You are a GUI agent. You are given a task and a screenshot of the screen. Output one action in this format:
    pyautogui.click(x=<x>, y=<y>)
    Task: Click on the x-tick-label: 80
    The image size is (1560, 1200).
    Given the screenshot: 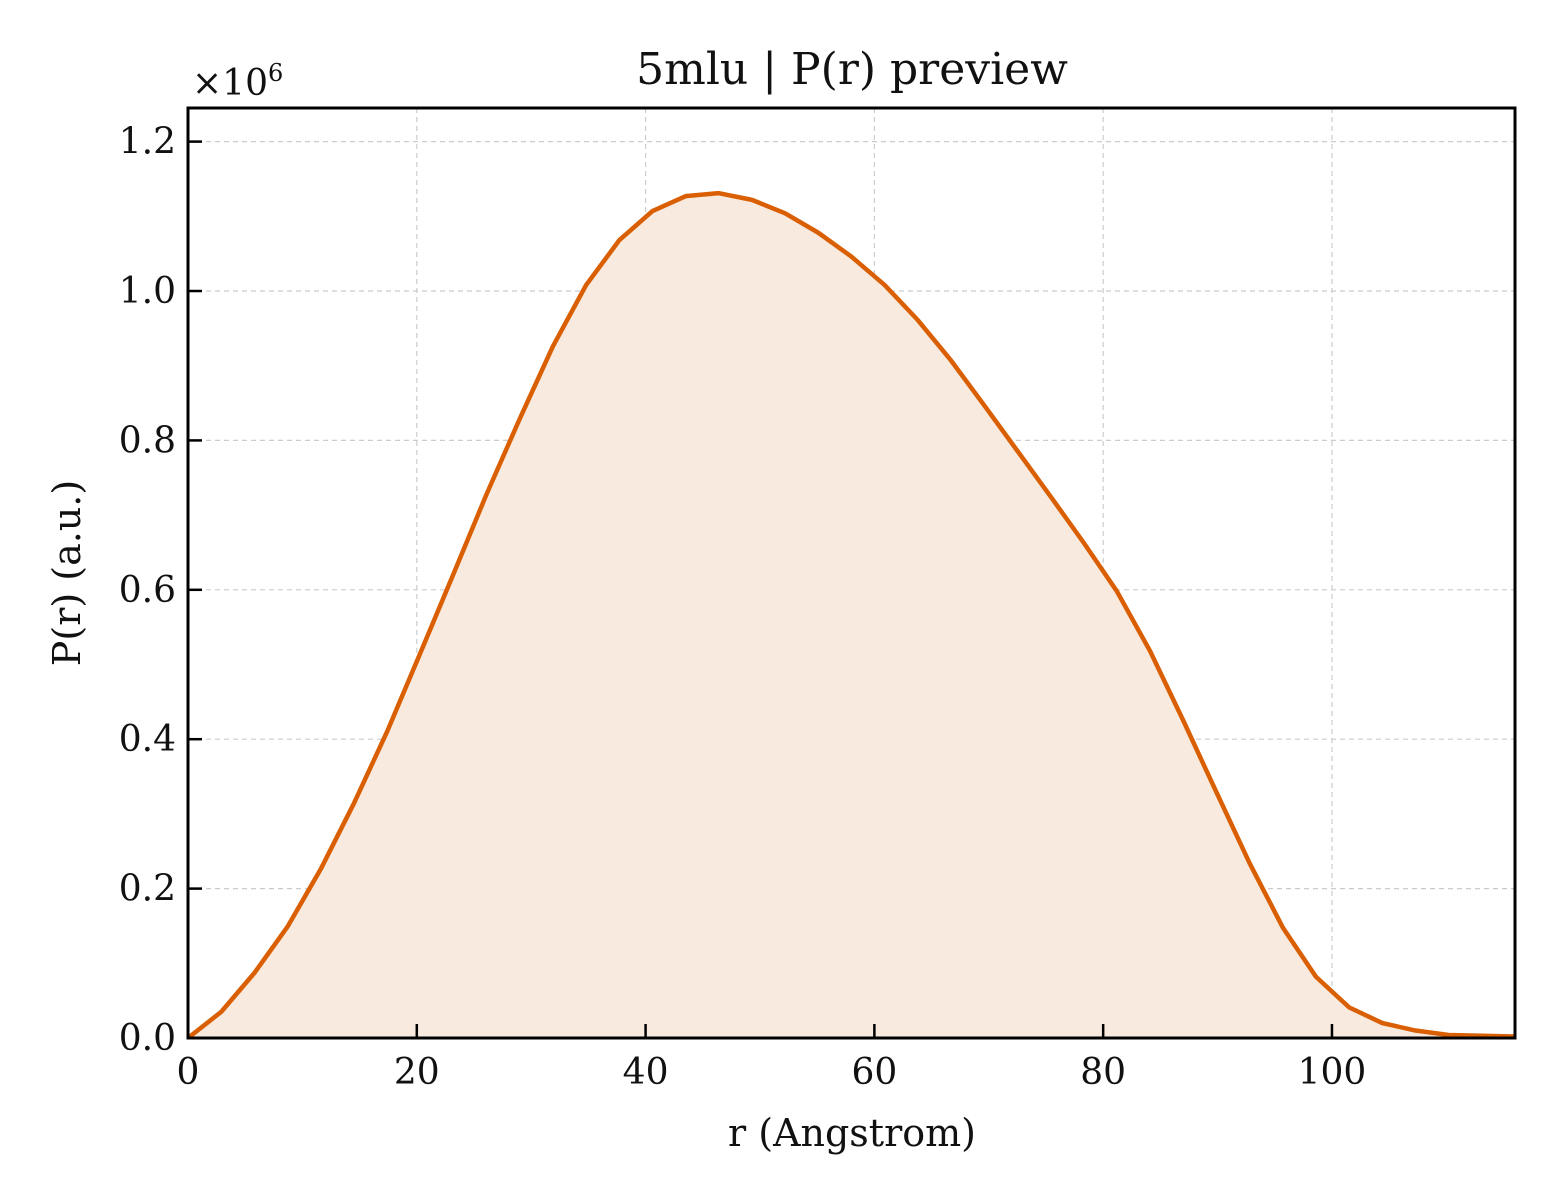 What is the action you would take?
    pyautogui.click(x=1103, y=1072)
    